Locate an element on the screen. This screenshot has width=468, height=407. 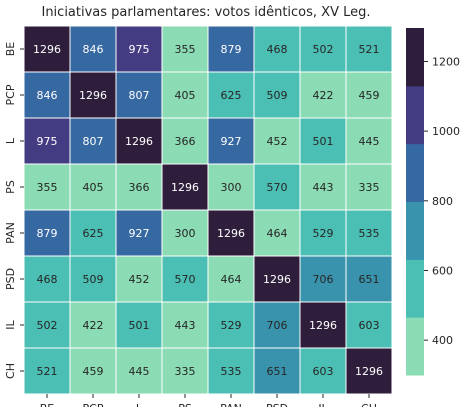
y-tick-label: CH is located at coordinates (10, 371).